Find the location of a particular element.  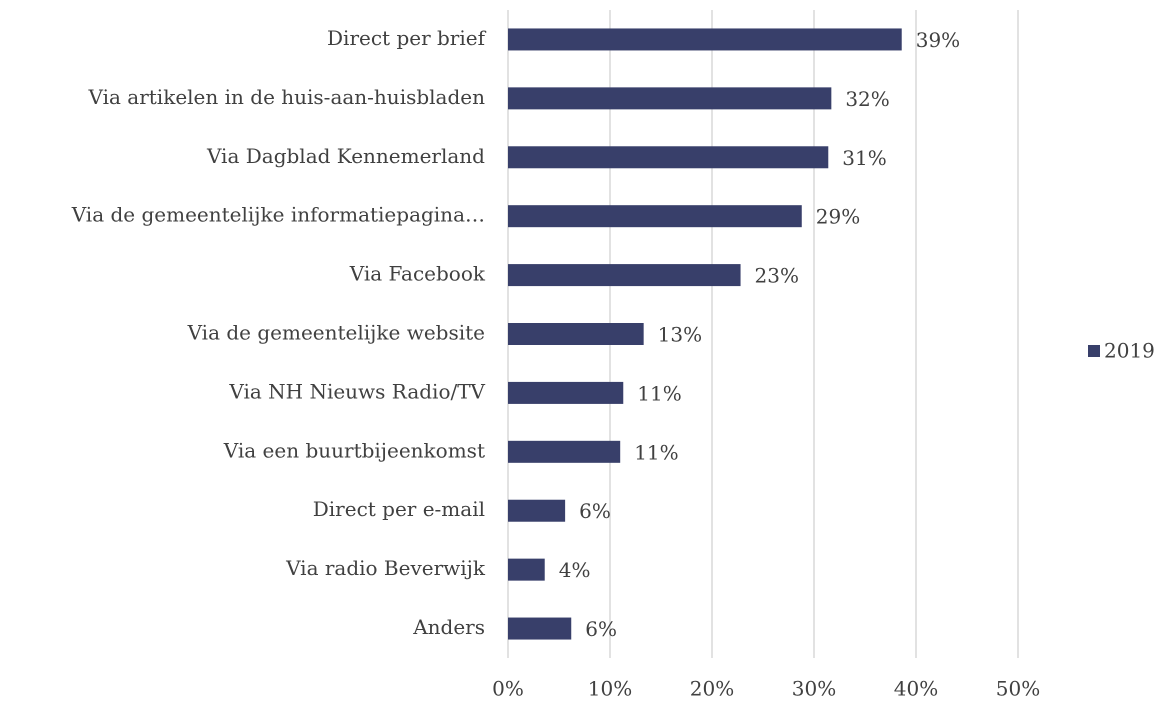

y-tick-label: Via de gemeentelijke website is located at coordinates (336, 333).